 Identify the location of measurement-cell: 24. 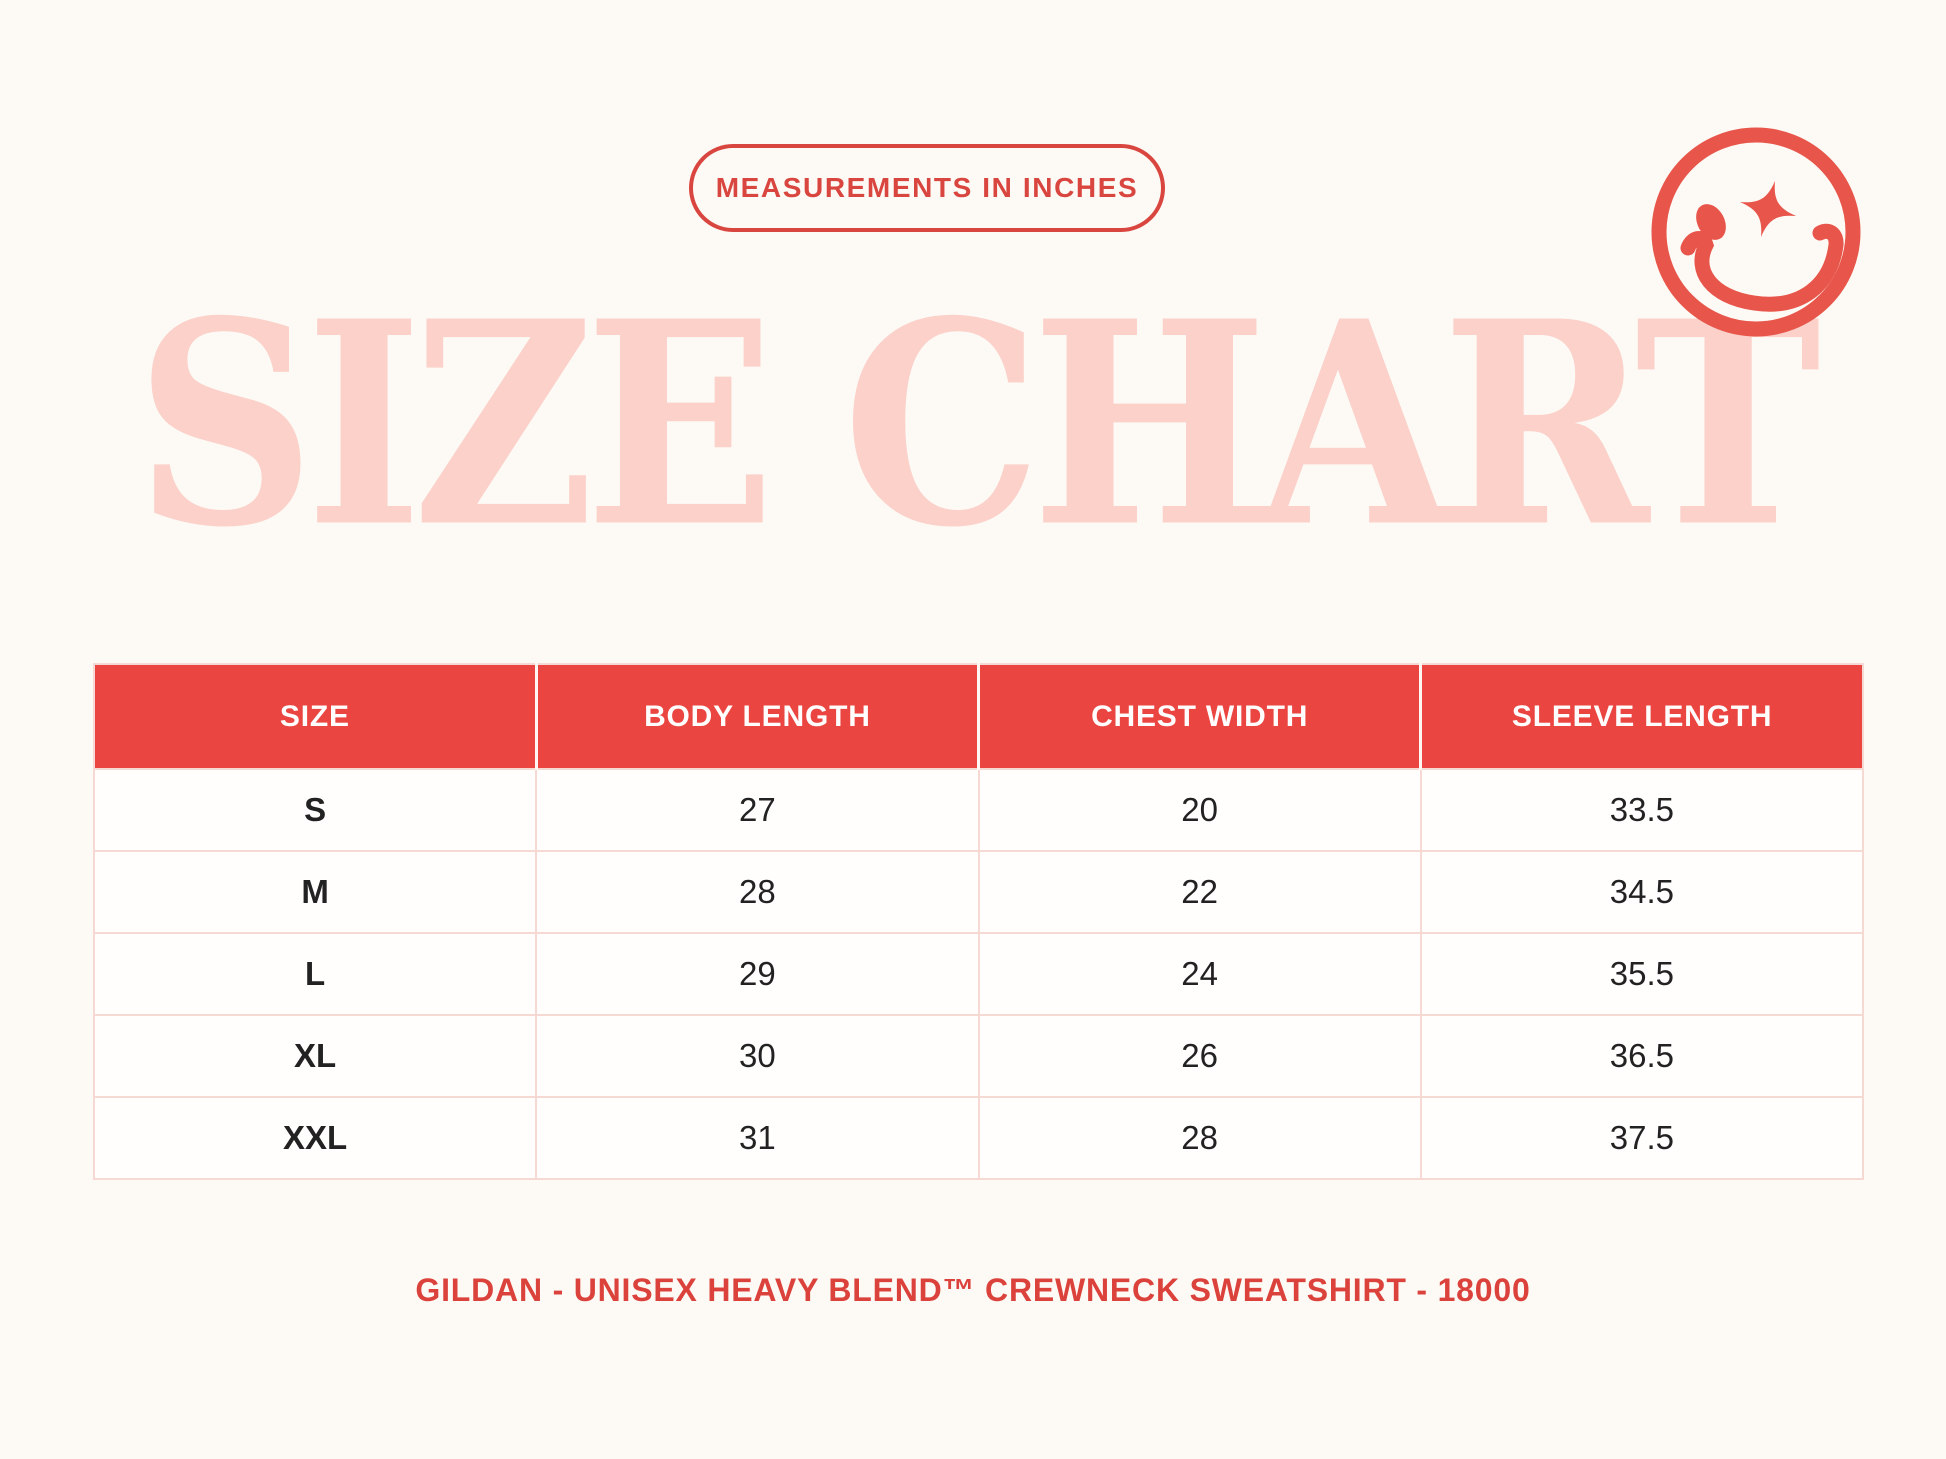
(1199, 974).